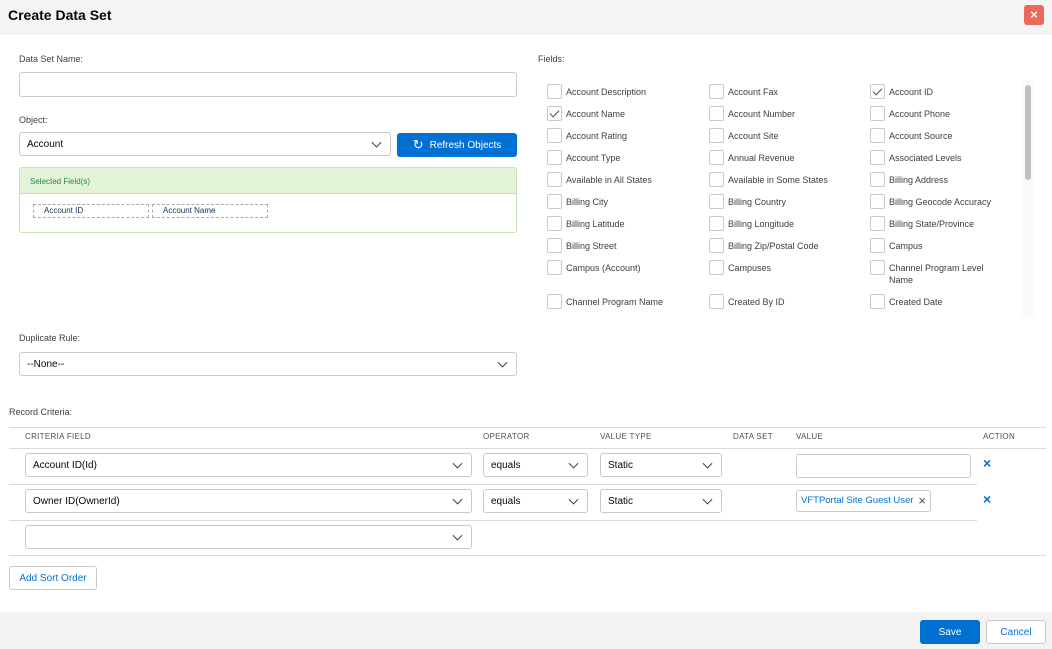  Describe the element at coordinates (493, 484) in the screenshot. I see `row-divider` at that location.